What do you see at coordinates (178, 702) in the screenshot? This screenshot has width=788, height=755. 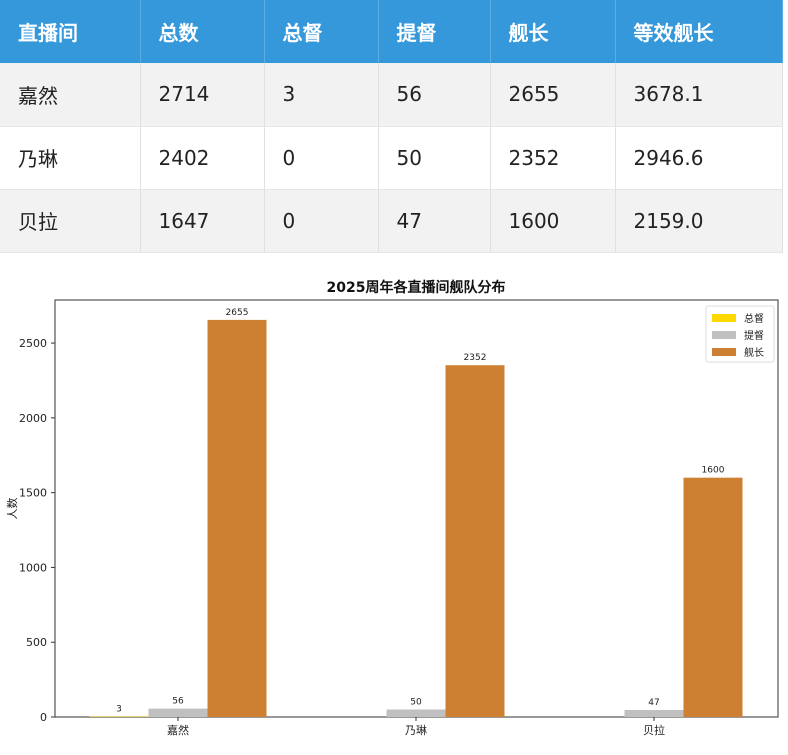 I see `data-label: 56` at bounding box center [178, 702].